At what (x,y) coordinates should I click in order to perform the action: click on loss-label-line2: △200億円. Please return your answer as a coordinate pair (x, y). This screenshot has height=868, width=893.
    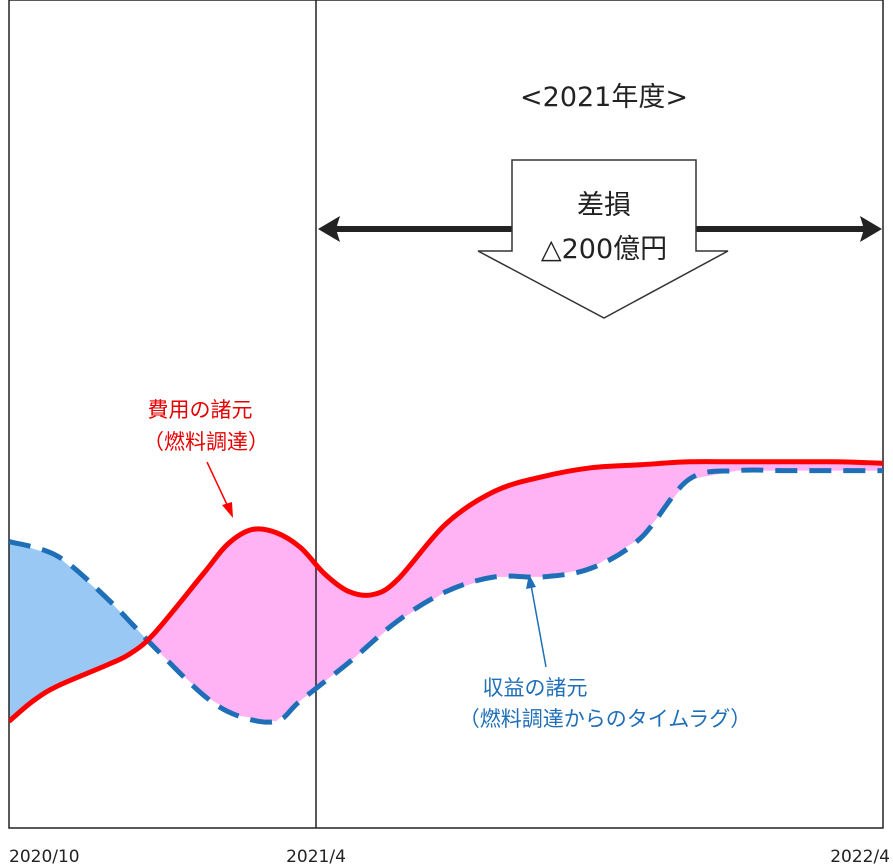
    Looking at the image, I should click on (604, 249).